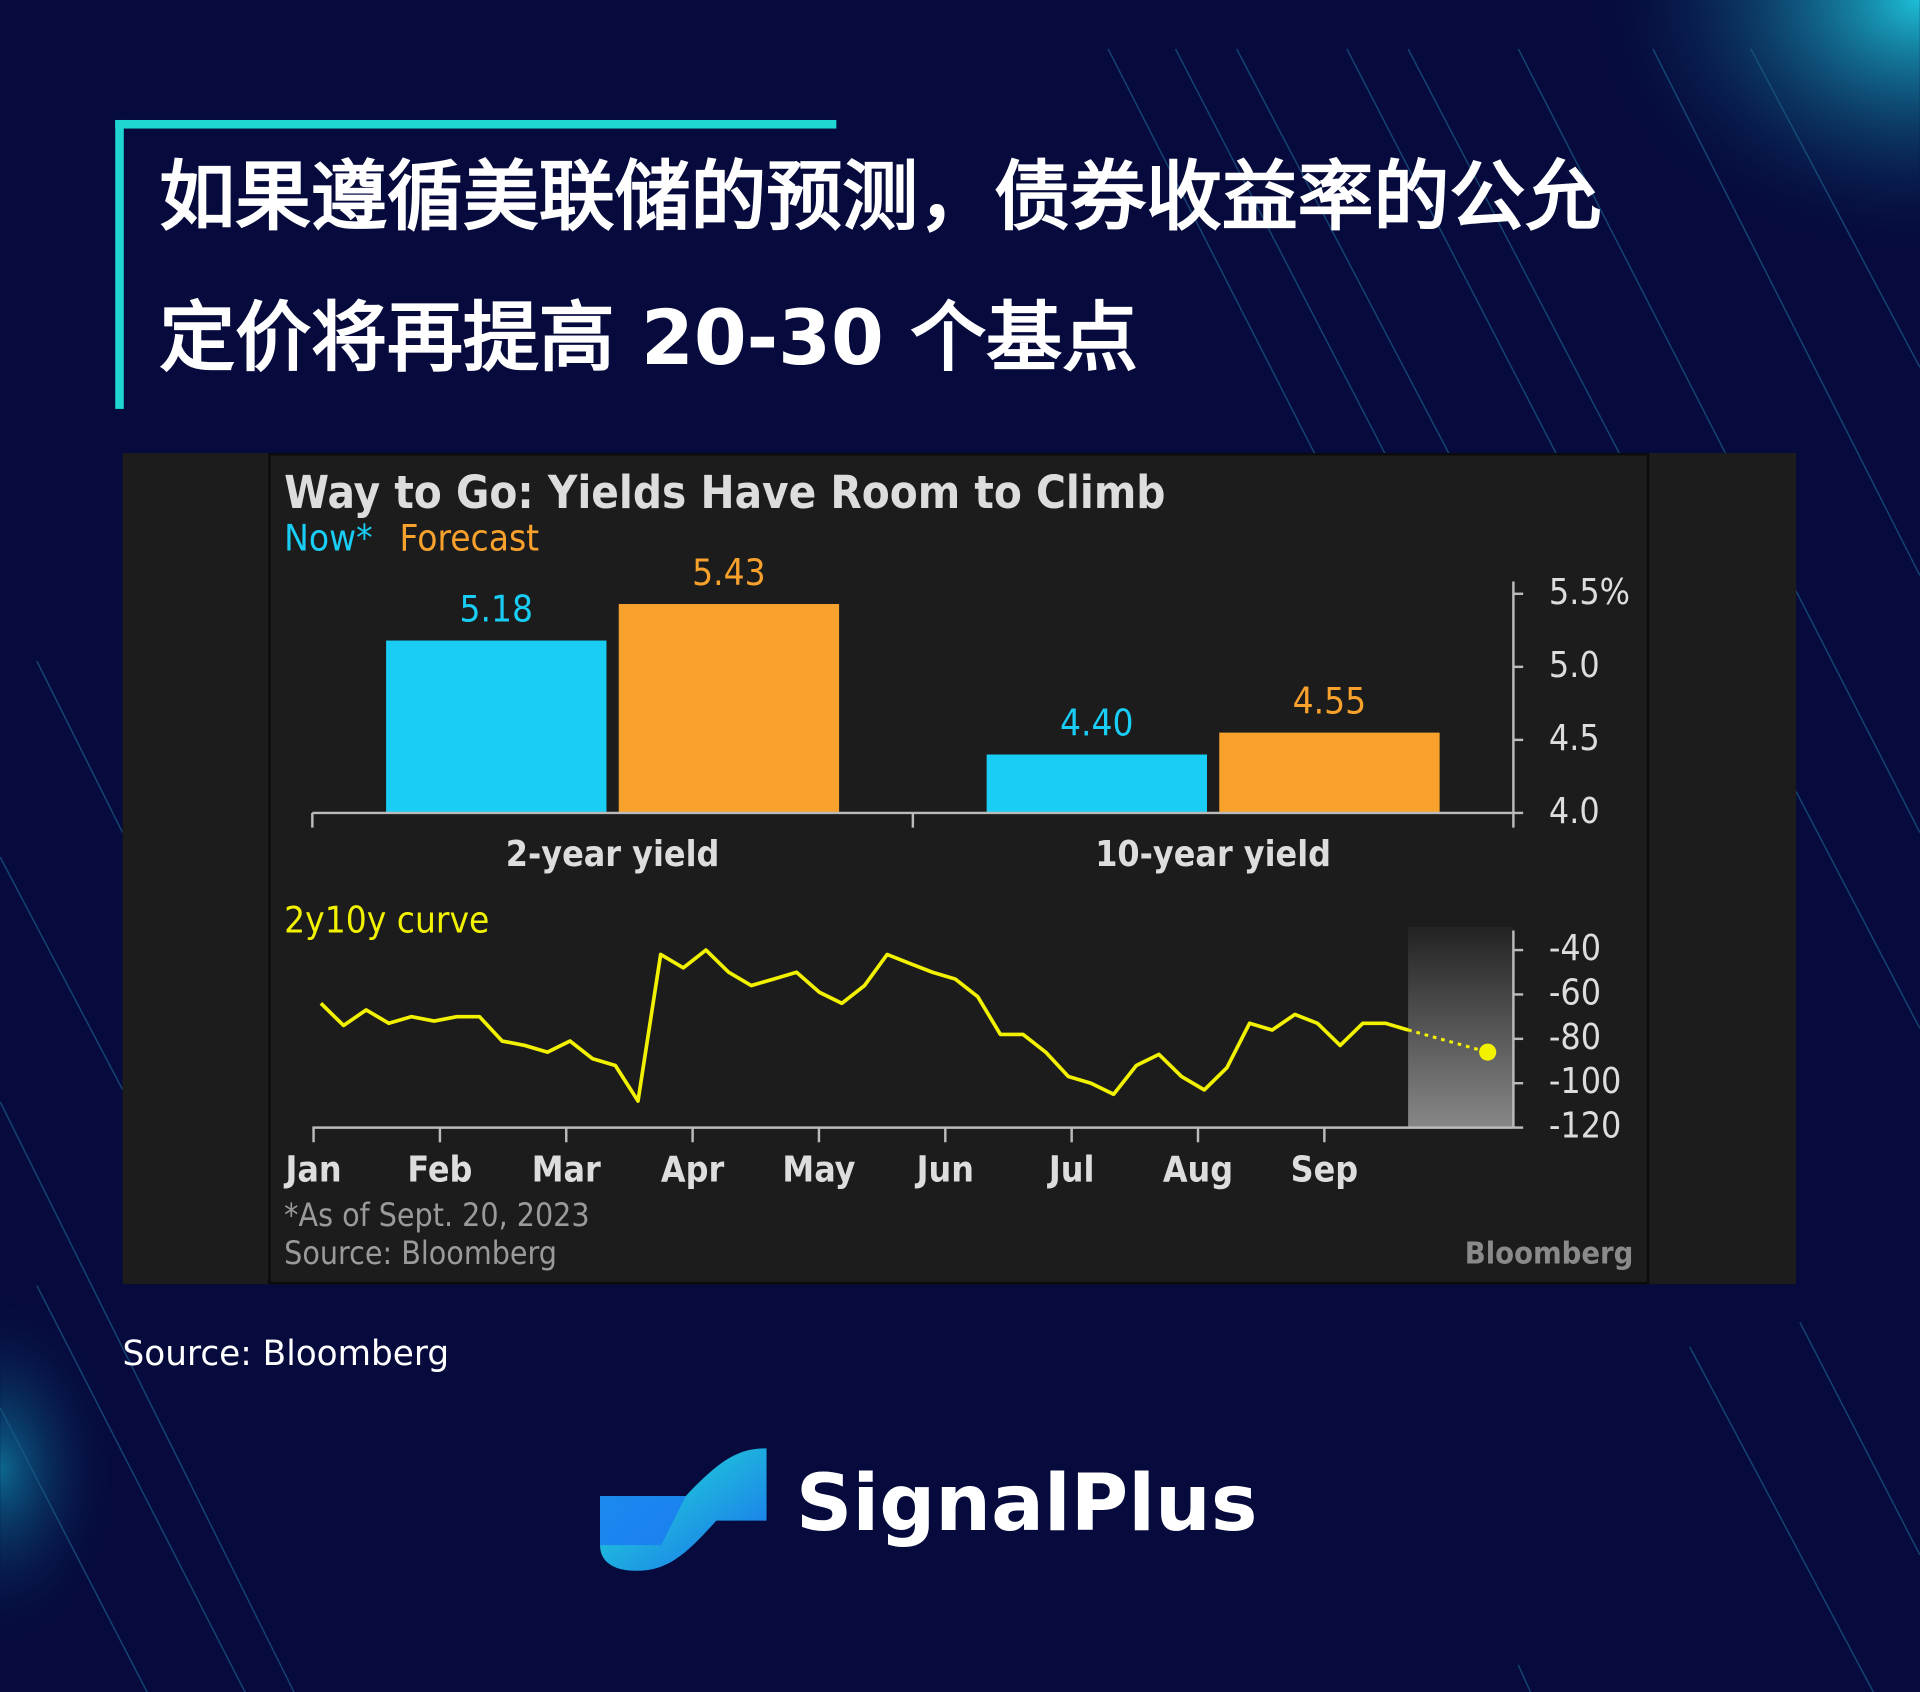 The height and width of the screenshot is (1692, 1920). I want to click on header-title: 如果遵循美联储的预测，债券收益率的公允, so click(880, 197).